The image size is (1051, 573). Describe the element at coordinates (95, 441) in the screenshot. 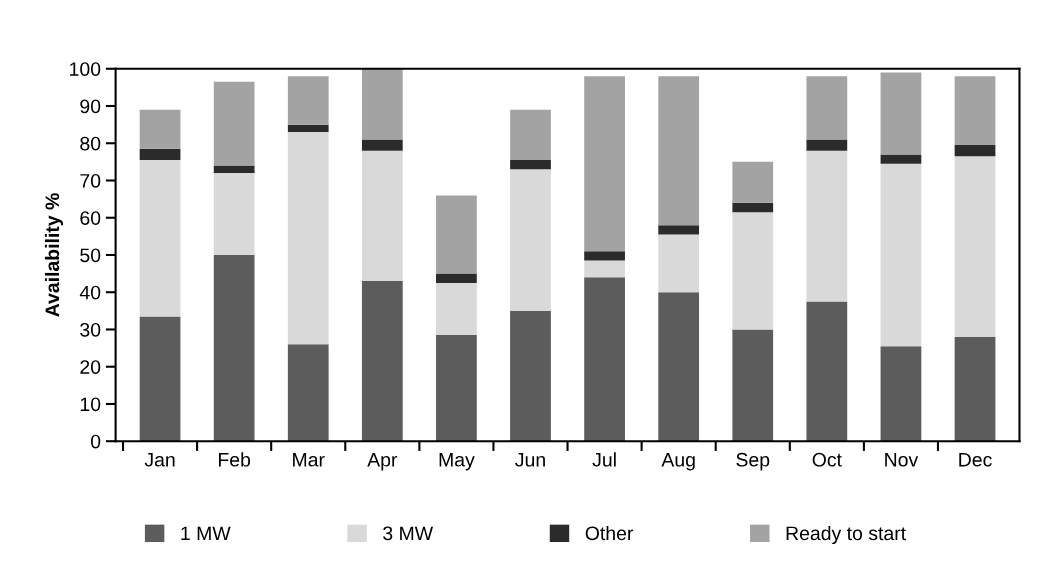

I see `y-tick-label: 0` at that location.